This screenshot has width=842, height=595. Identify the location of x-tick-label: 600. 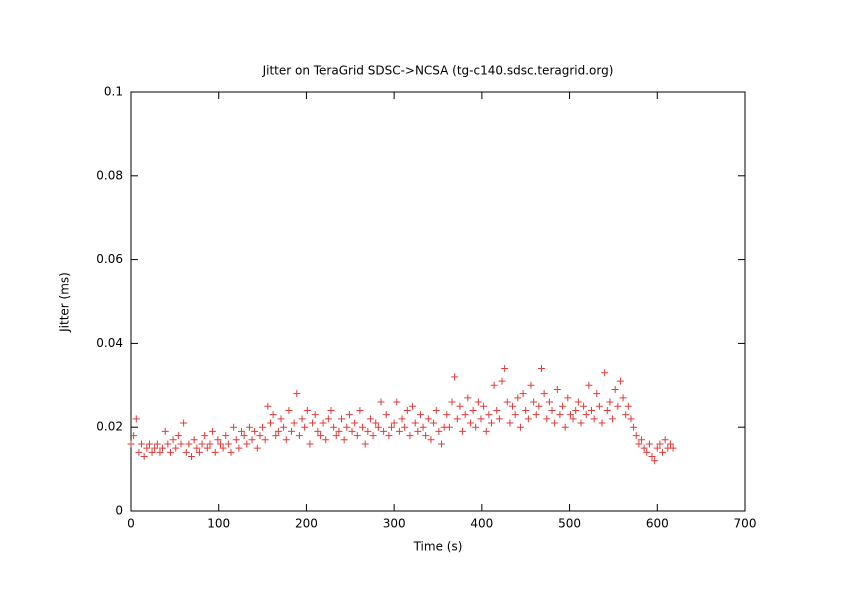
(657, 524).